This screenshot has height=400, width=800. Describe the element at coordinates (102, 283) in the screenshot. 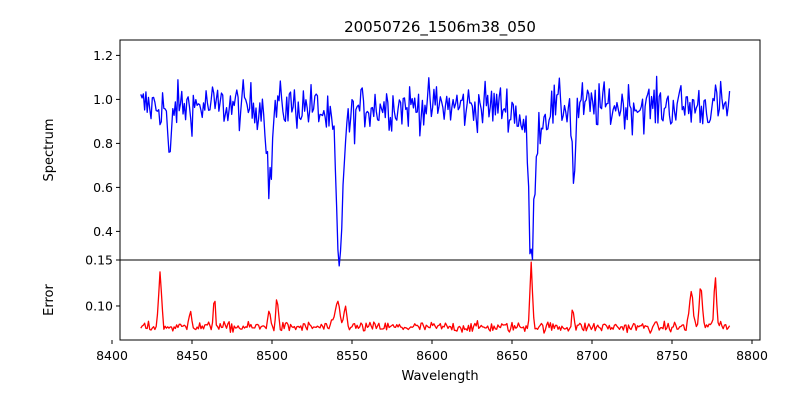

I see `error-y-axis: 0.10 0.15` at that location.